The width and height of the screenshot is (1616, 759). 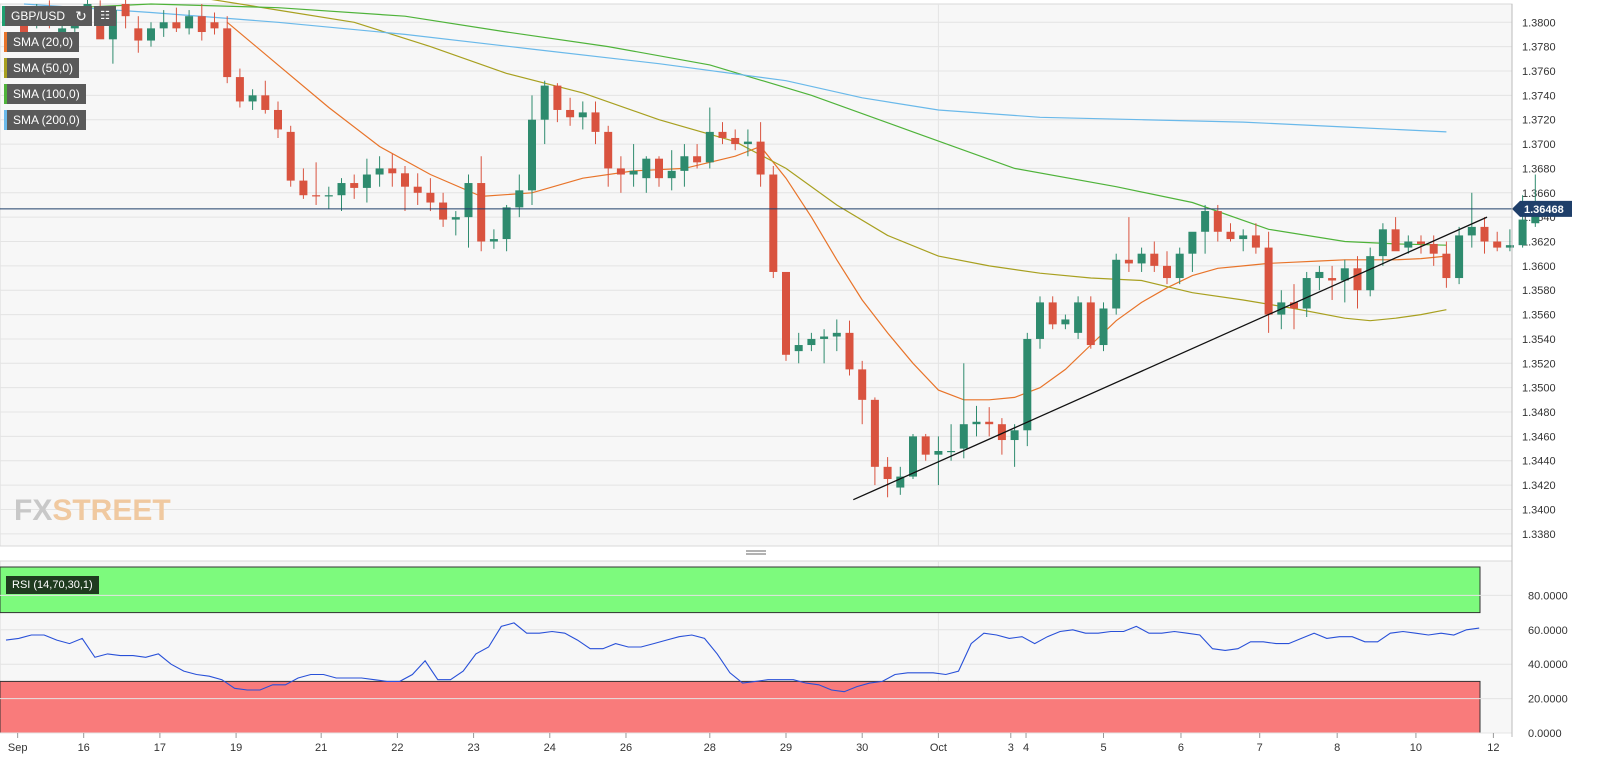 I want to click on y-tick-label: 1.3780, so click(x=1539, y=48).